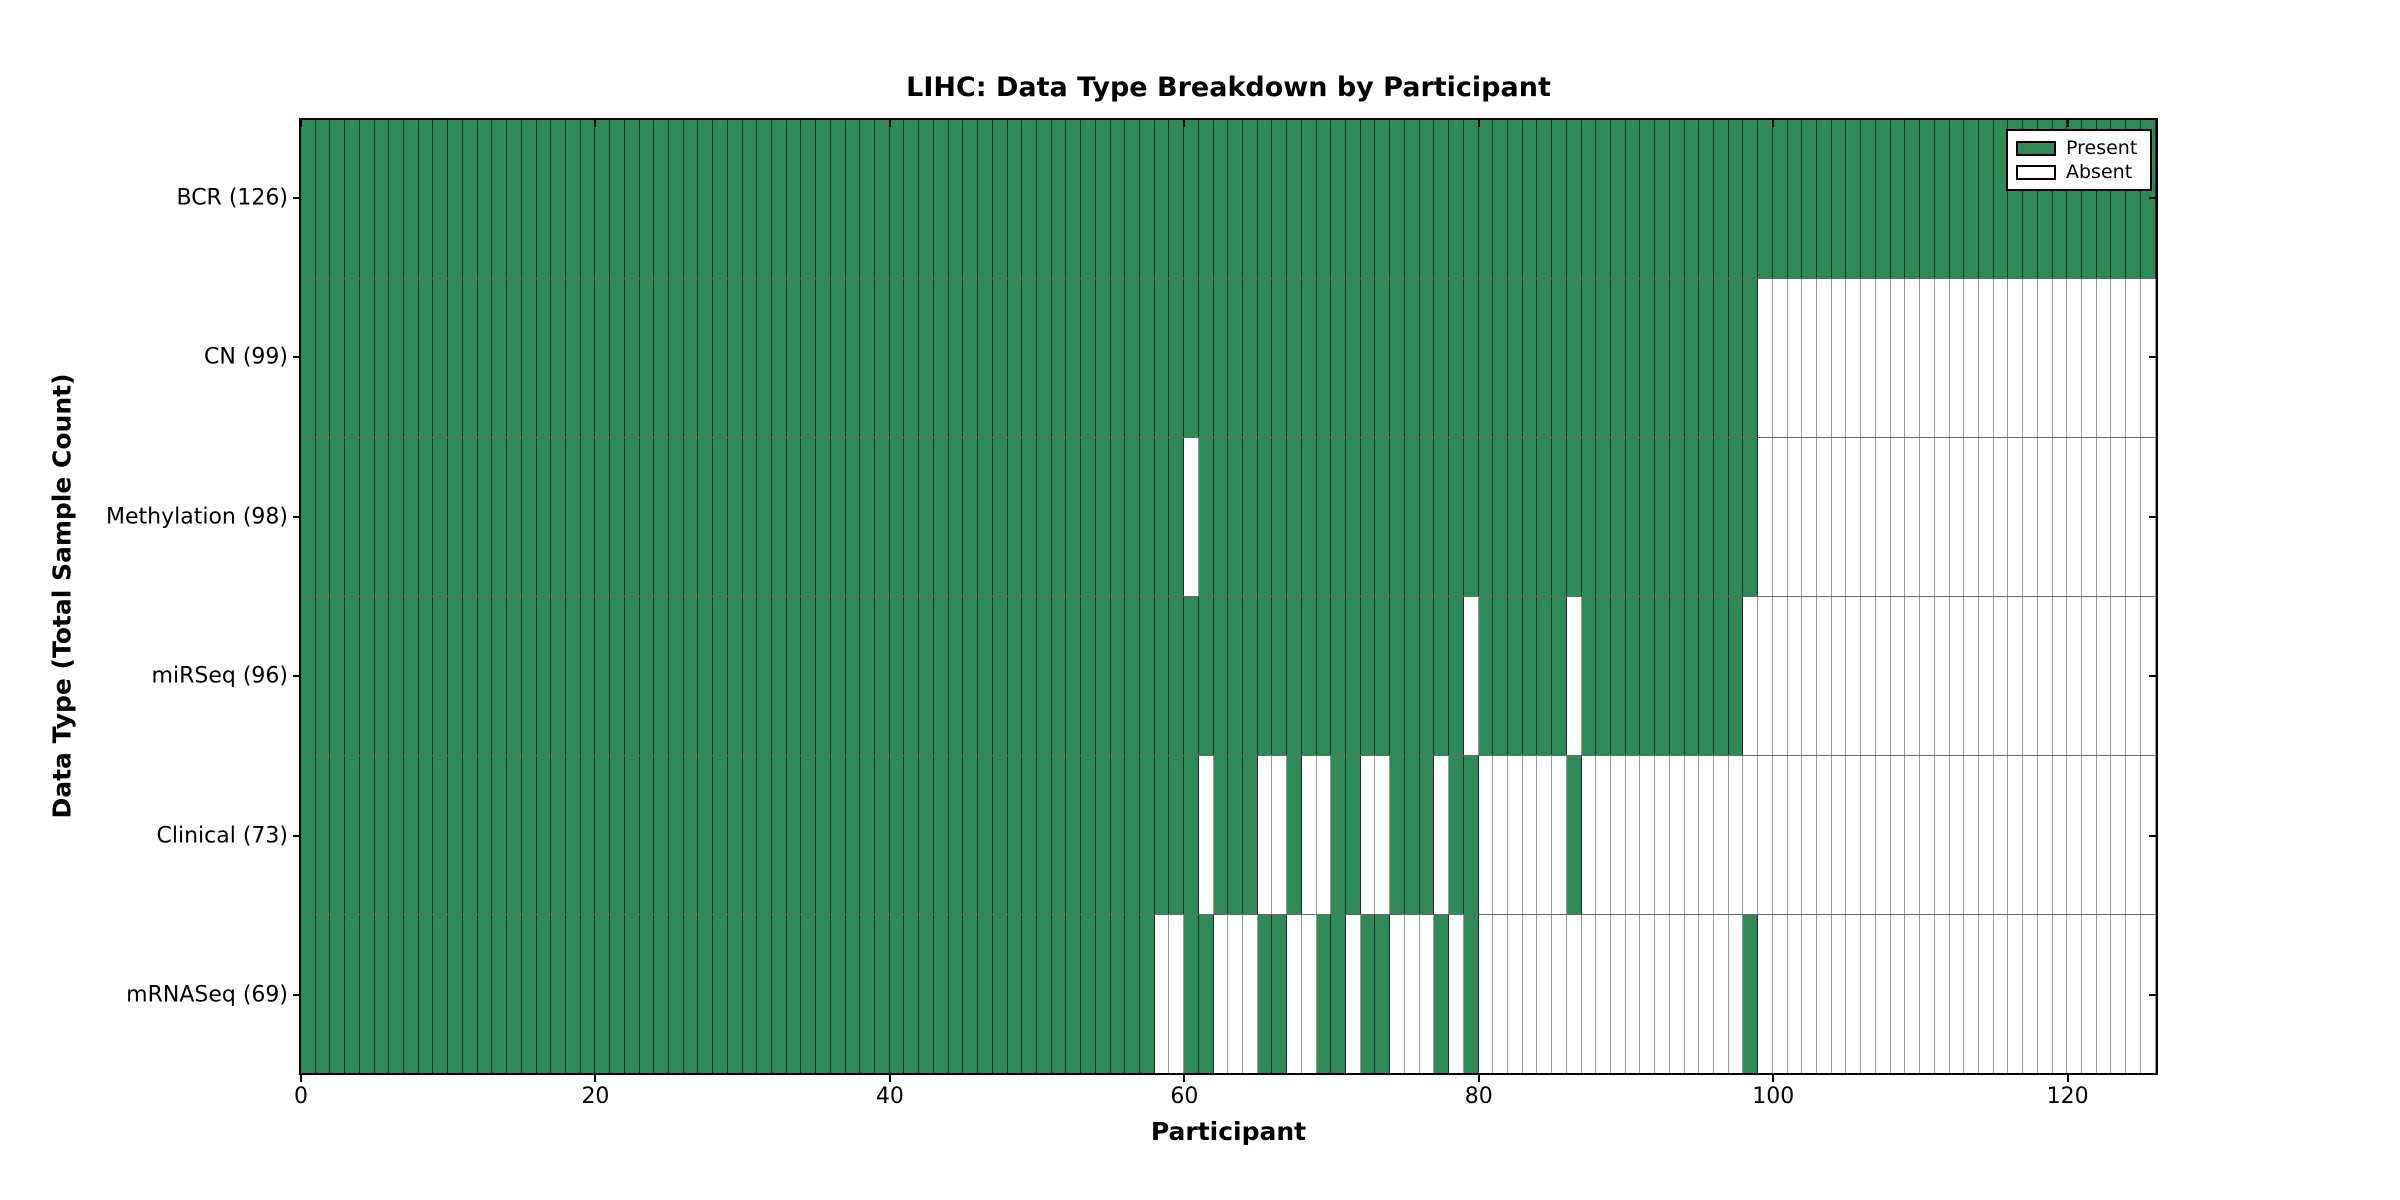 The width and height of the screenshot is (2400, 1200). Describe the element at coordinates (470, 358) in the screenshot. I see `cell-CN-11-present` at that location.